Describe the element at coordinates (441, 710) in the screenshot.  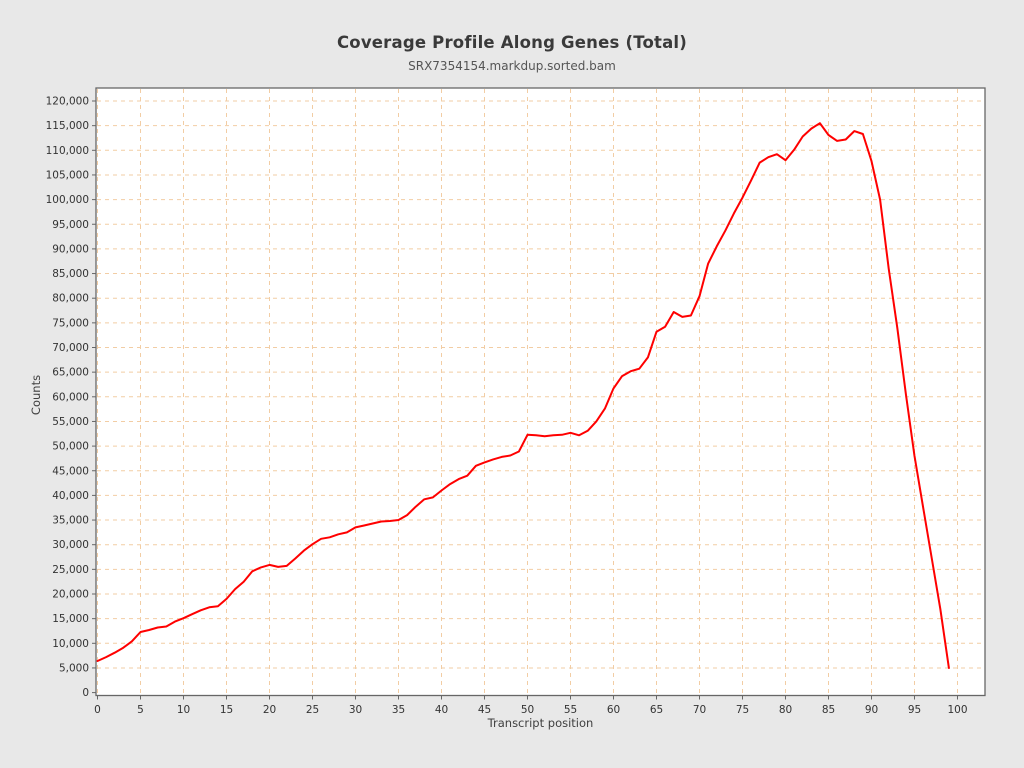
I see `x-tick-label: 40` at that location.